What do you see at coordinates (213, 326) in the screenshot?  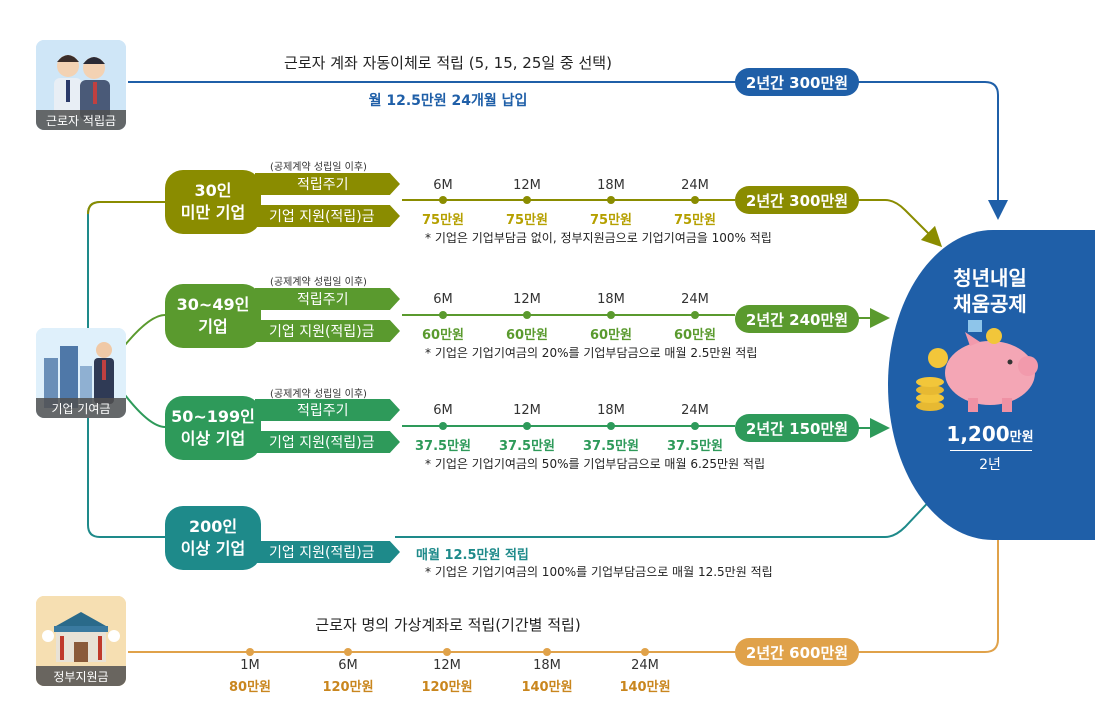 I see `tier2-name-line2: 기업` at bounding box center [213, 326].